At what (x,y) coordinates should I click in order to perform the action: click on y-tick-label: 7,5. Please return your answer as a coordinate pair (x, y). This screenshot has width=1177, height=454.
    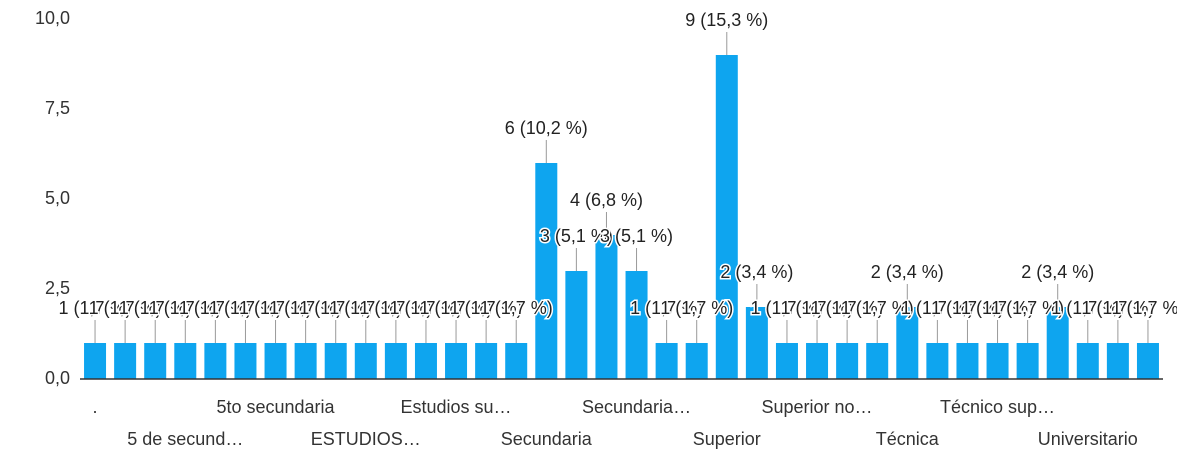
    Looking at the image, I should click on (57, 108).